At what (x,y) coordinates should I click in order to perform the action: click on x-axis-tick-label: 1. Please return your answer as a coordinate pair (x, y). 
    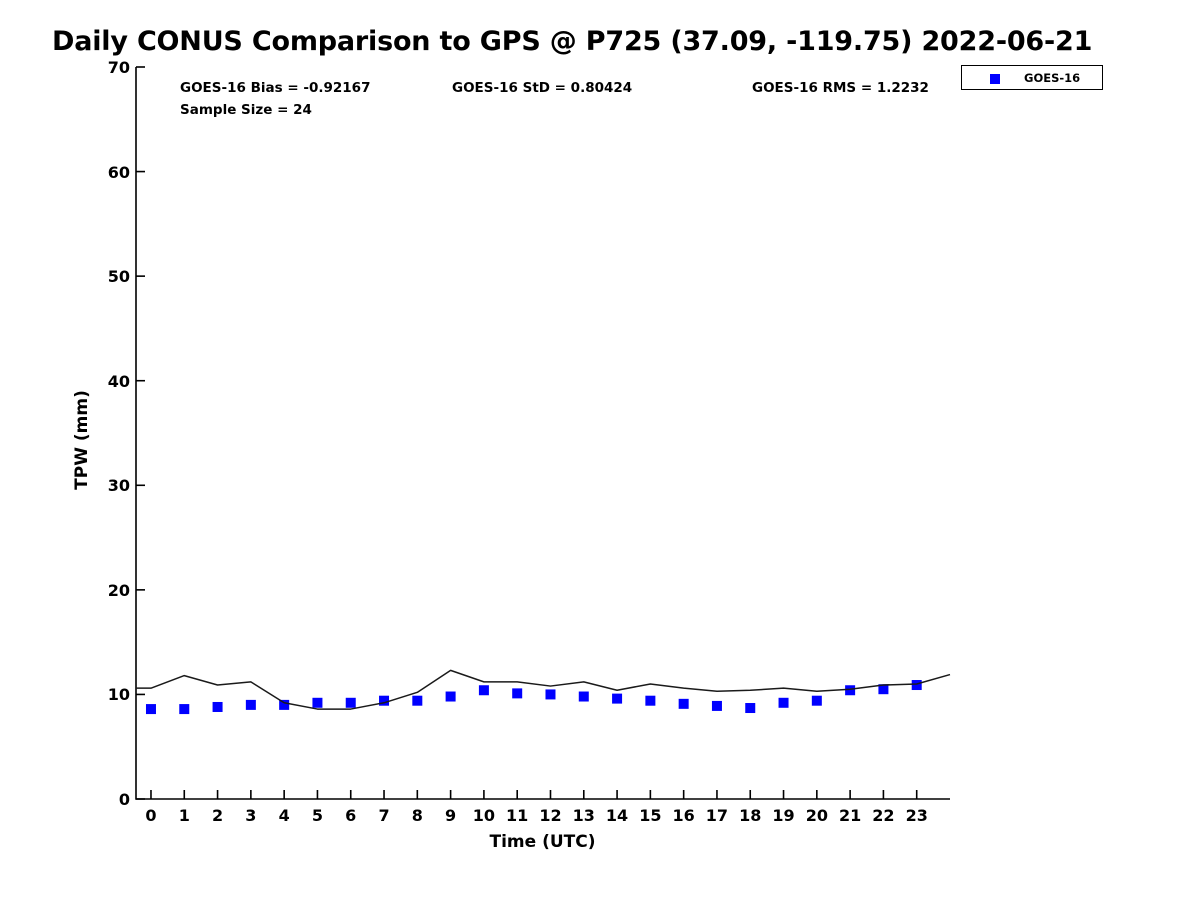
    Looking at the image, I should click on (184, 815).